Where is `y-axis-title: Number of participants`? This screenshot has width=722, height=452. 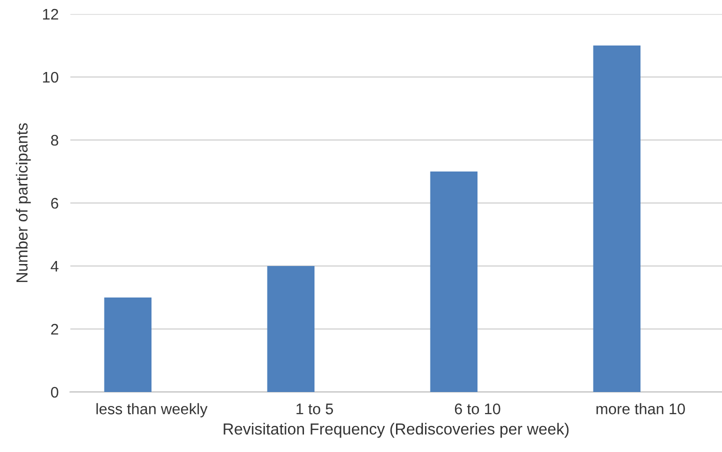 y-axis-title: Number of participants is located at coordinates (23, 202).